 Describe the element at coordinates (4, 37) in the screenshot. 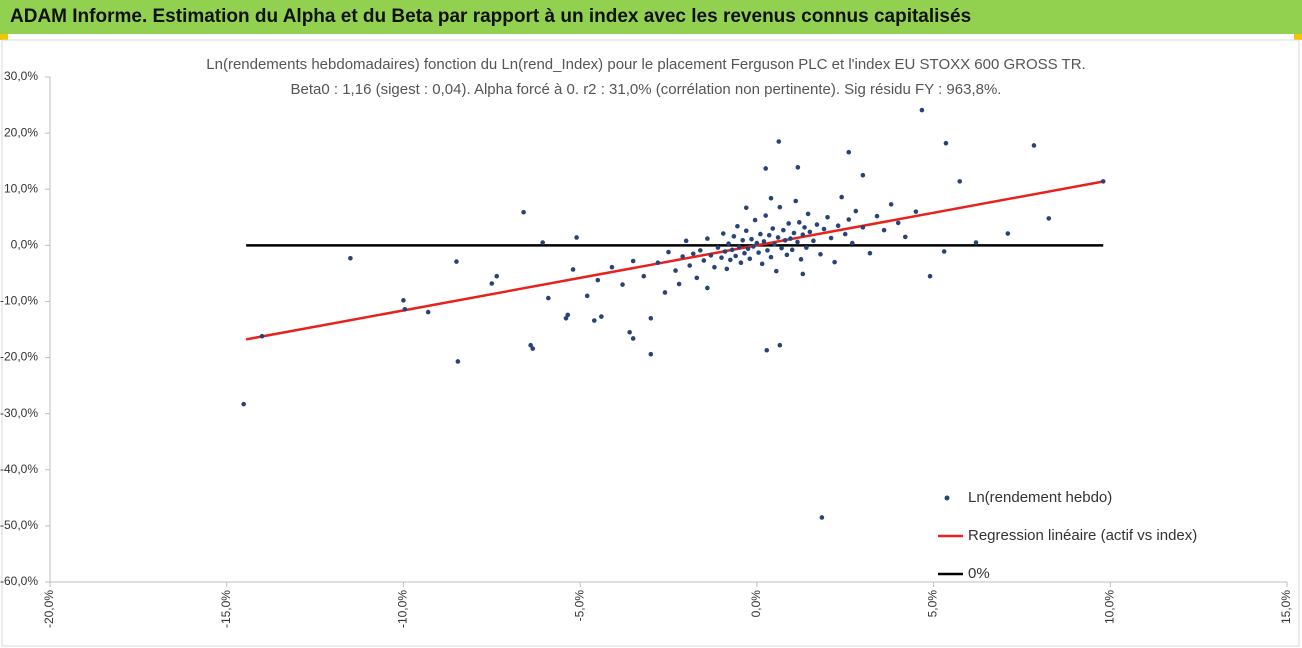

I see `corner` at that location.